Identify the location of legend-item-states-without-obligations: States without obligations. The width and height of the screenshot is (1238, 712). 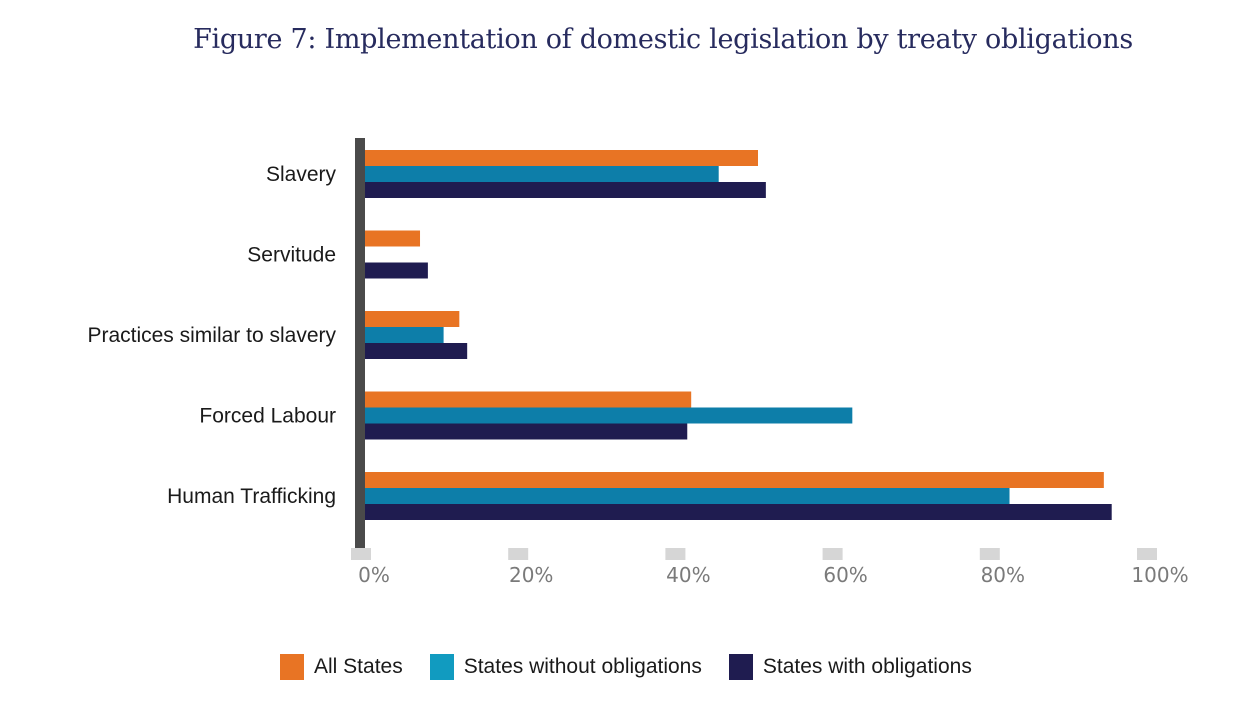
(565, 667).